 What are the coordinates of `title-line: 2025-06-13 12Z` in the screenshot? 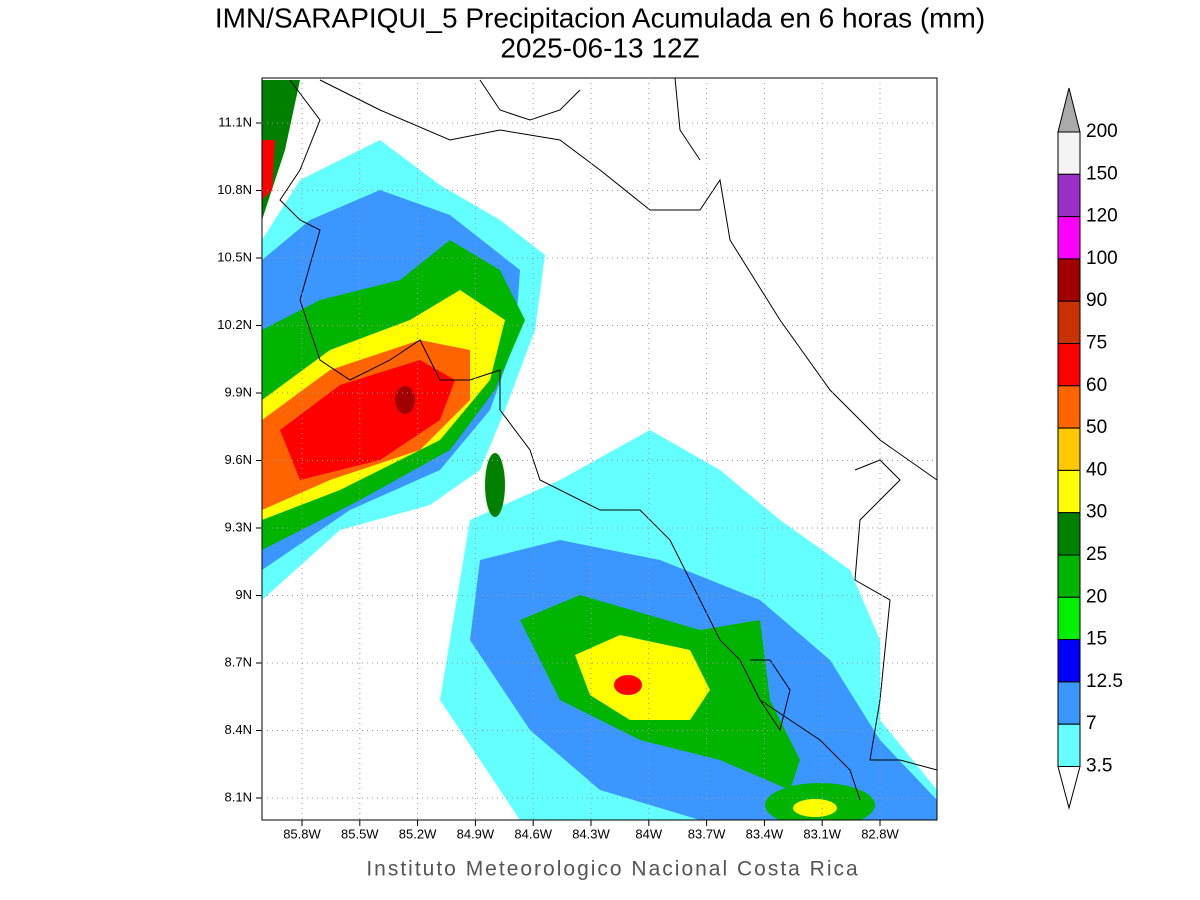 It's located at (599, 47).